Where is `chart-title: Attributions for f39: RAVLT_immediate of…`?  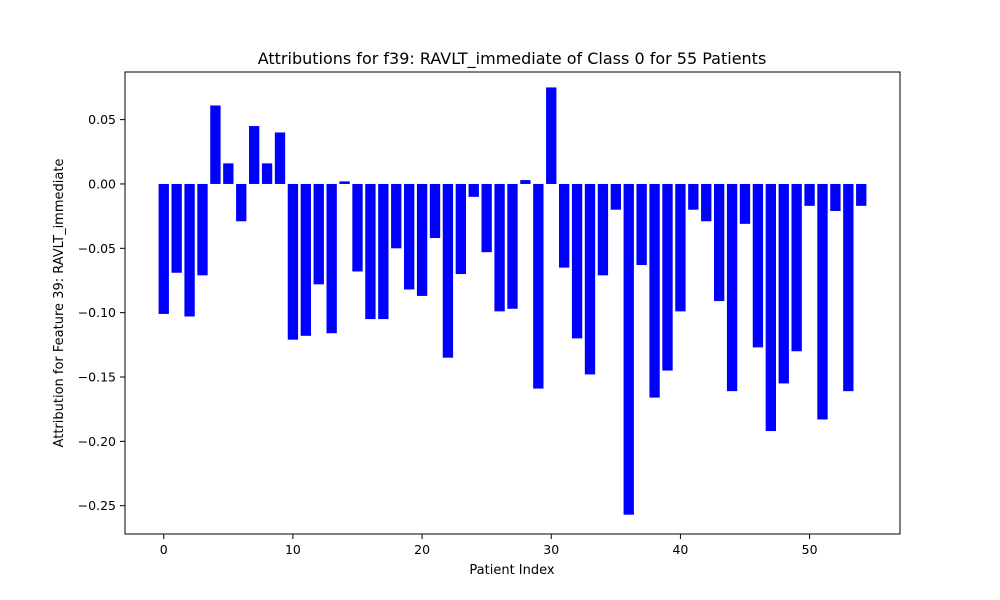
chart-title: Attributions for f39: RAVLT_immediate of… is located at coordinates (512, 59).